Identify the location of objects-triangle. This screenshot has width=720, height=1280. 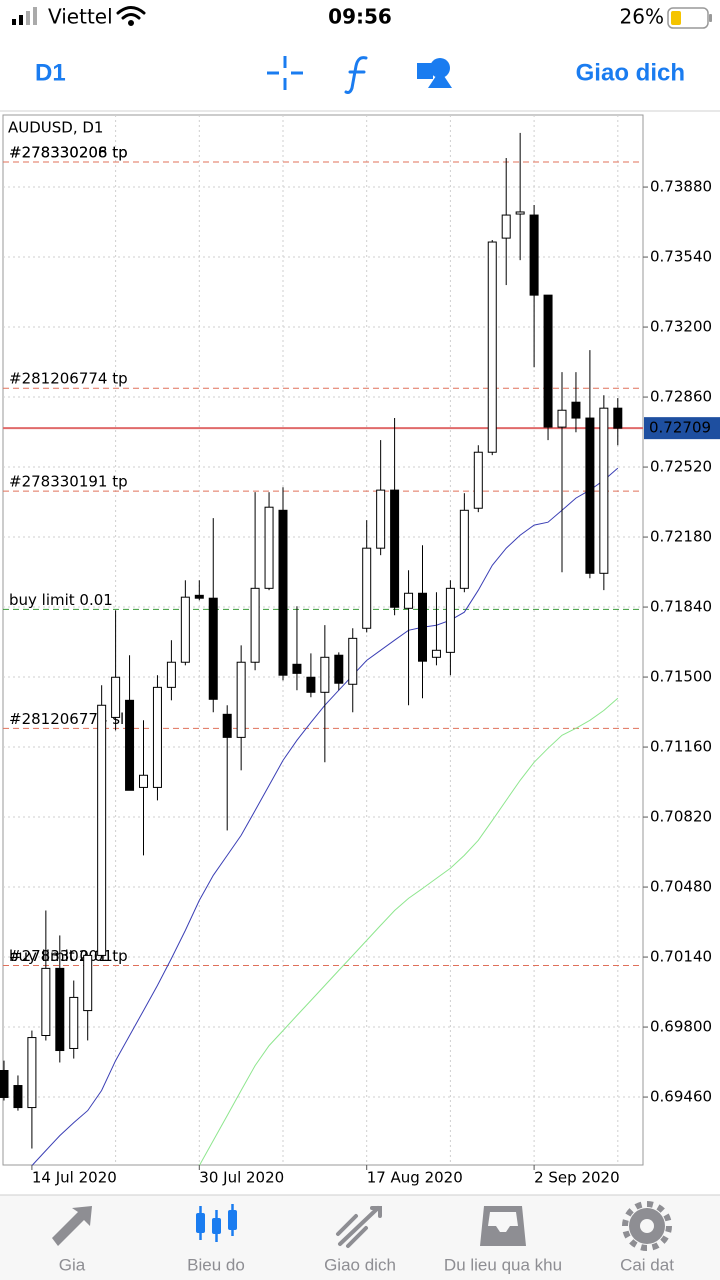
(440, 79).